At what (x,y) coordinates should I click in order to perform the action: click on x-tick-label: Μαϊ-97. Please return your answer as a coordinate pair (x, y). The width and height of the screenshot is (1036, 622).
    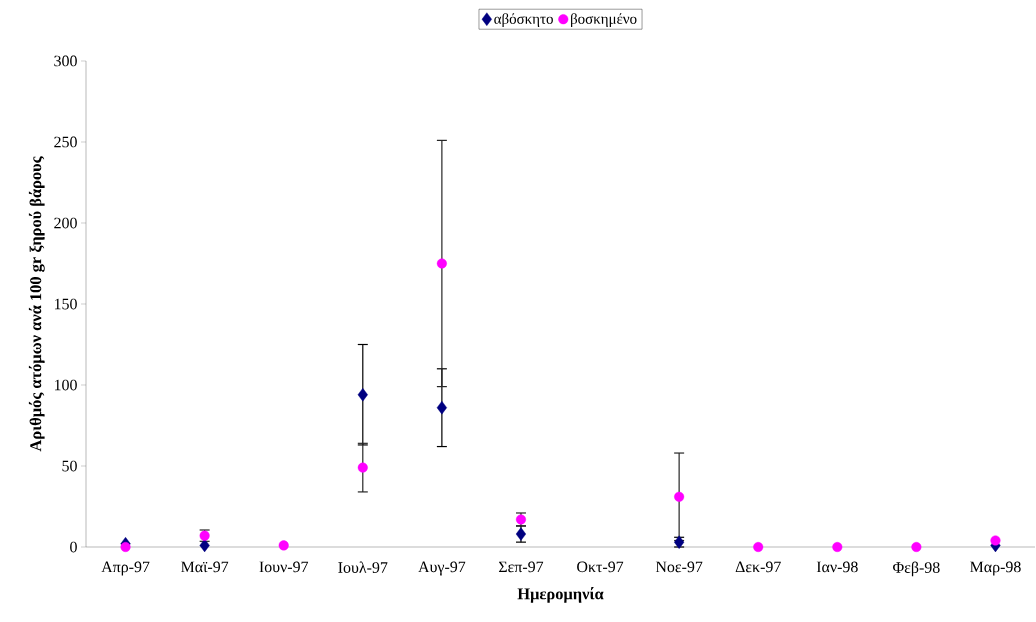
    Looking at the image, I should click on (205, 567).